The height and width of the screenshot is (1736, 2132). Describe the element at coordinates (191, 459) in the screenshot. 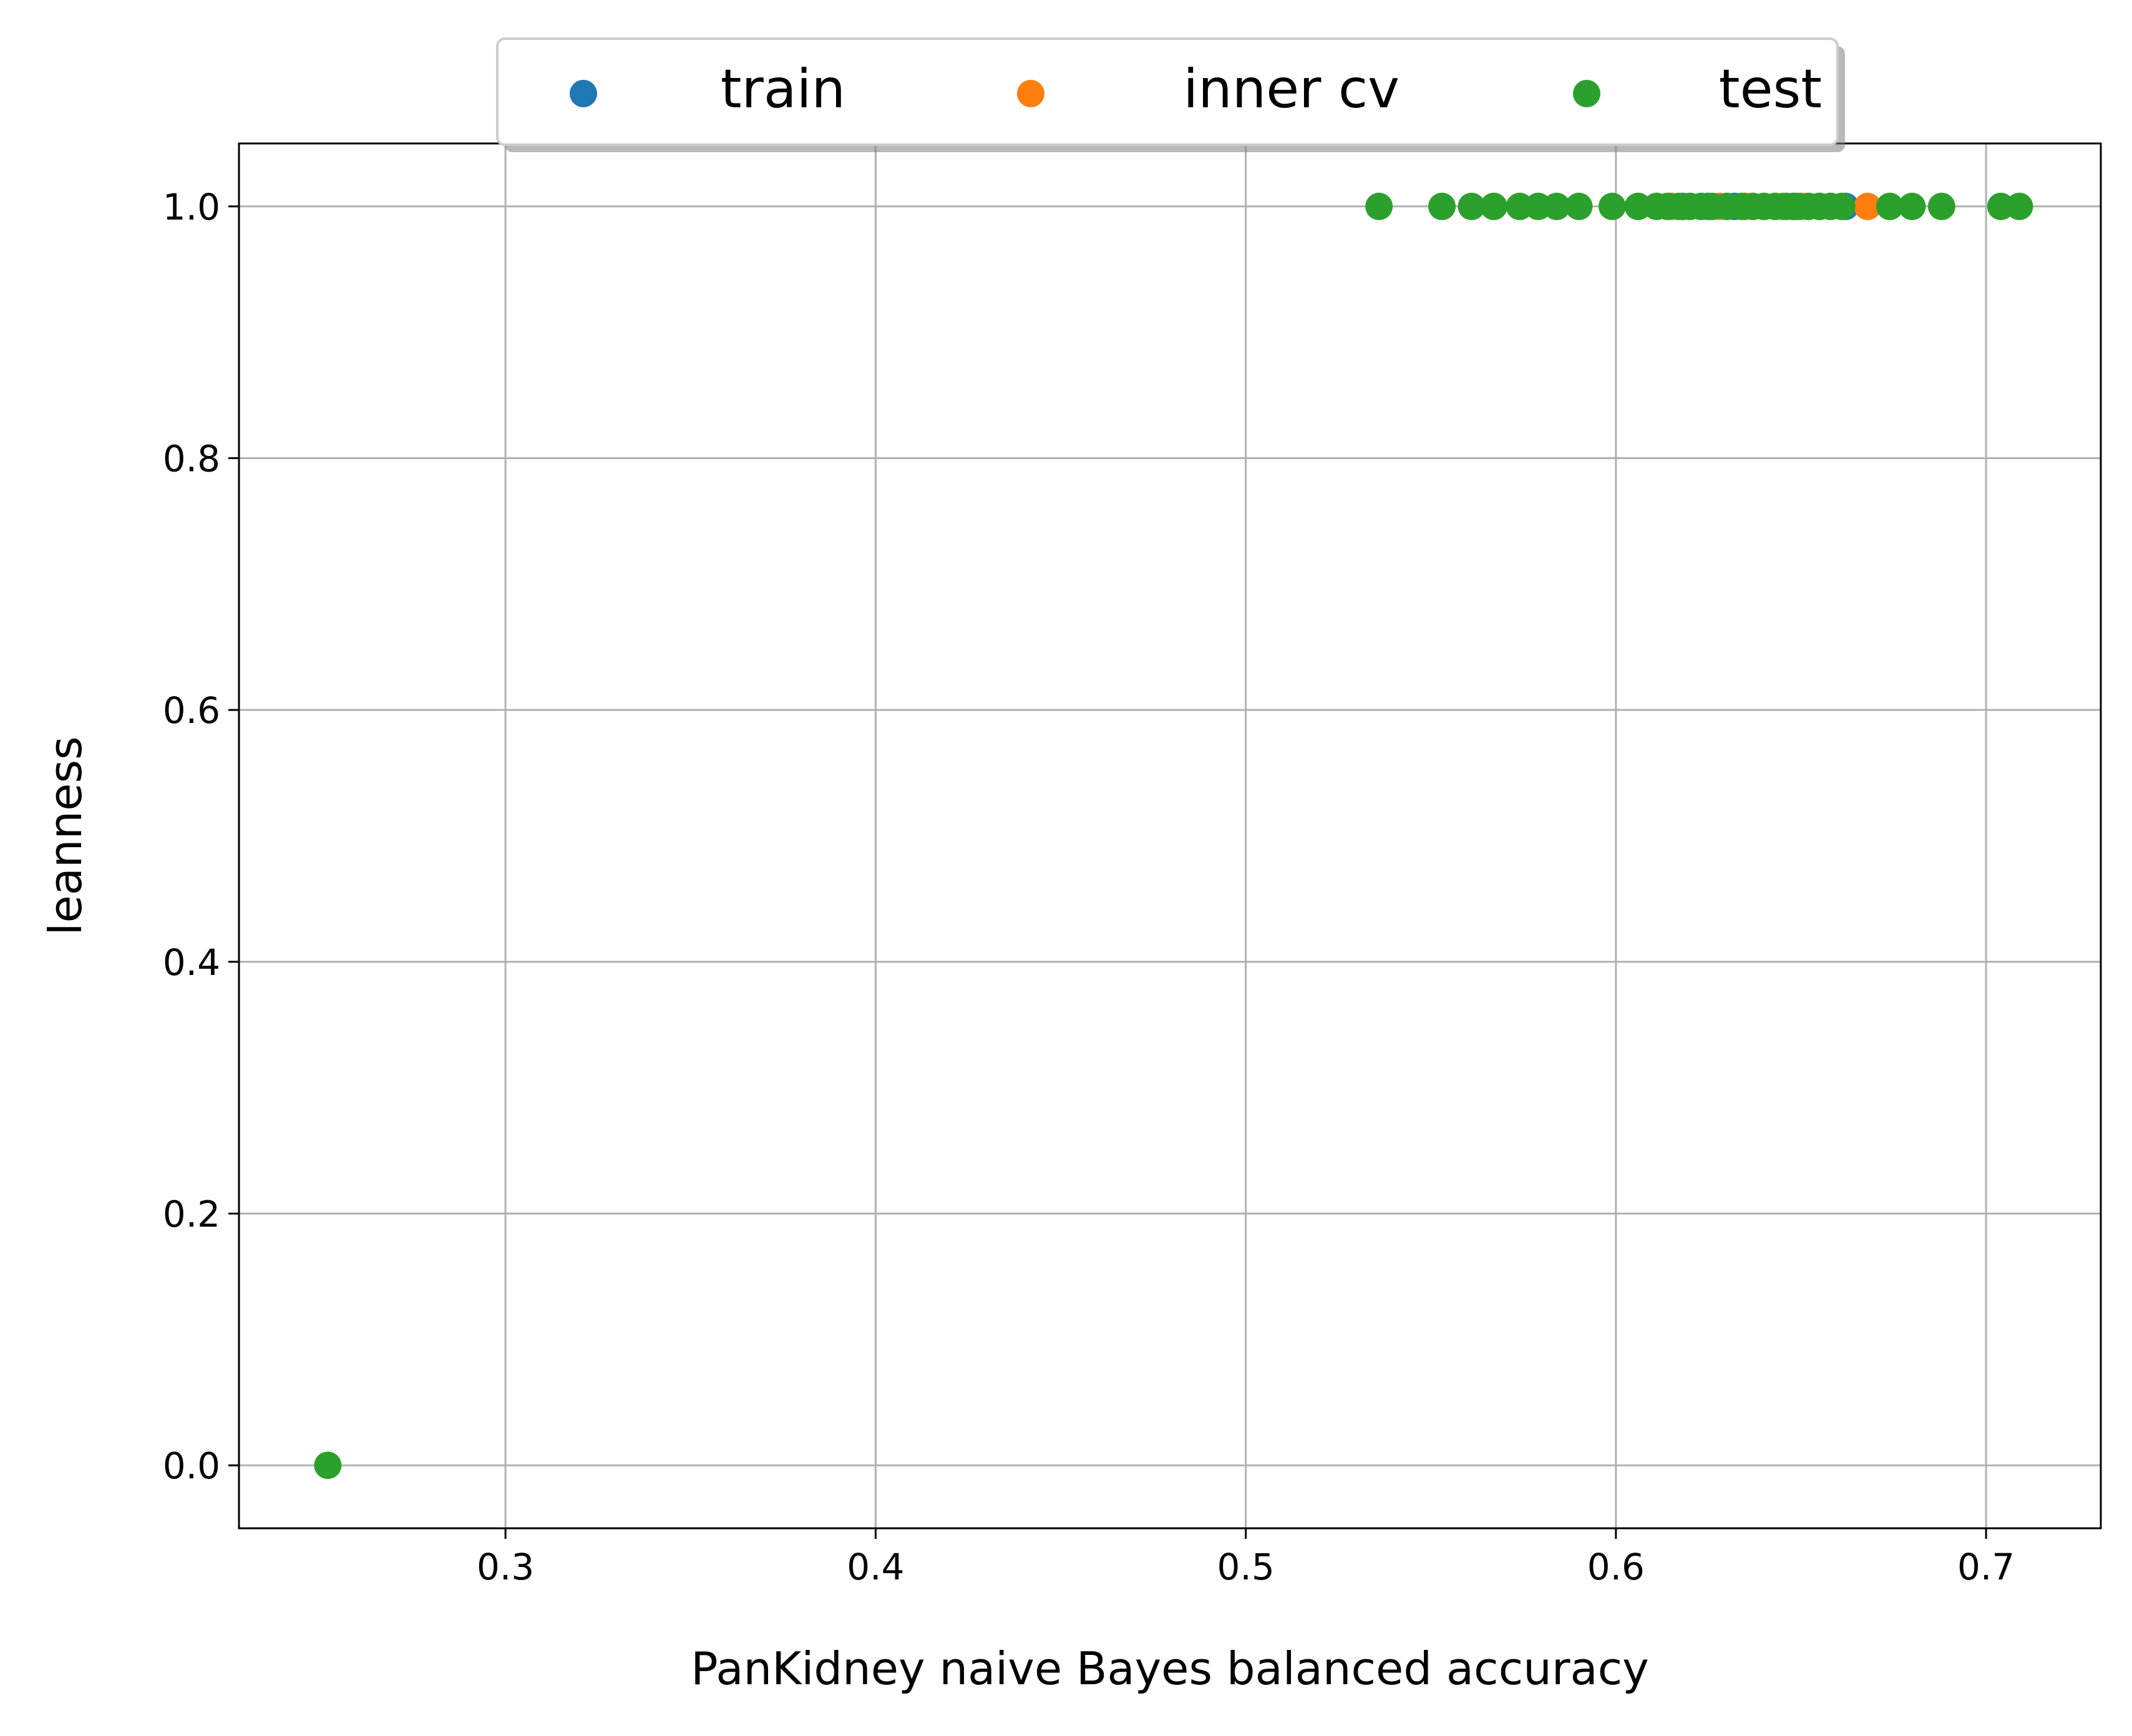

I see `y-tick-label: 0.8` at that location.